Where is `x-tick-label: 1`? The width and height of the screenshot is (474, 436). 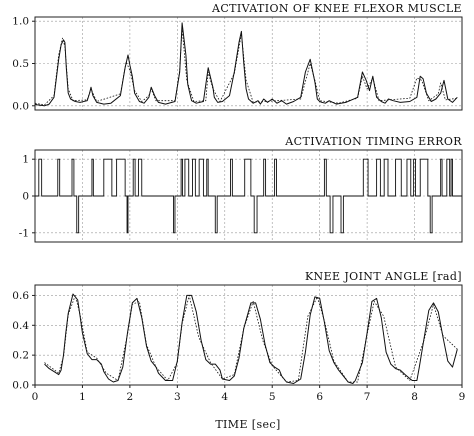 x-tick-label: 1 is located at coordinates (82, 397).